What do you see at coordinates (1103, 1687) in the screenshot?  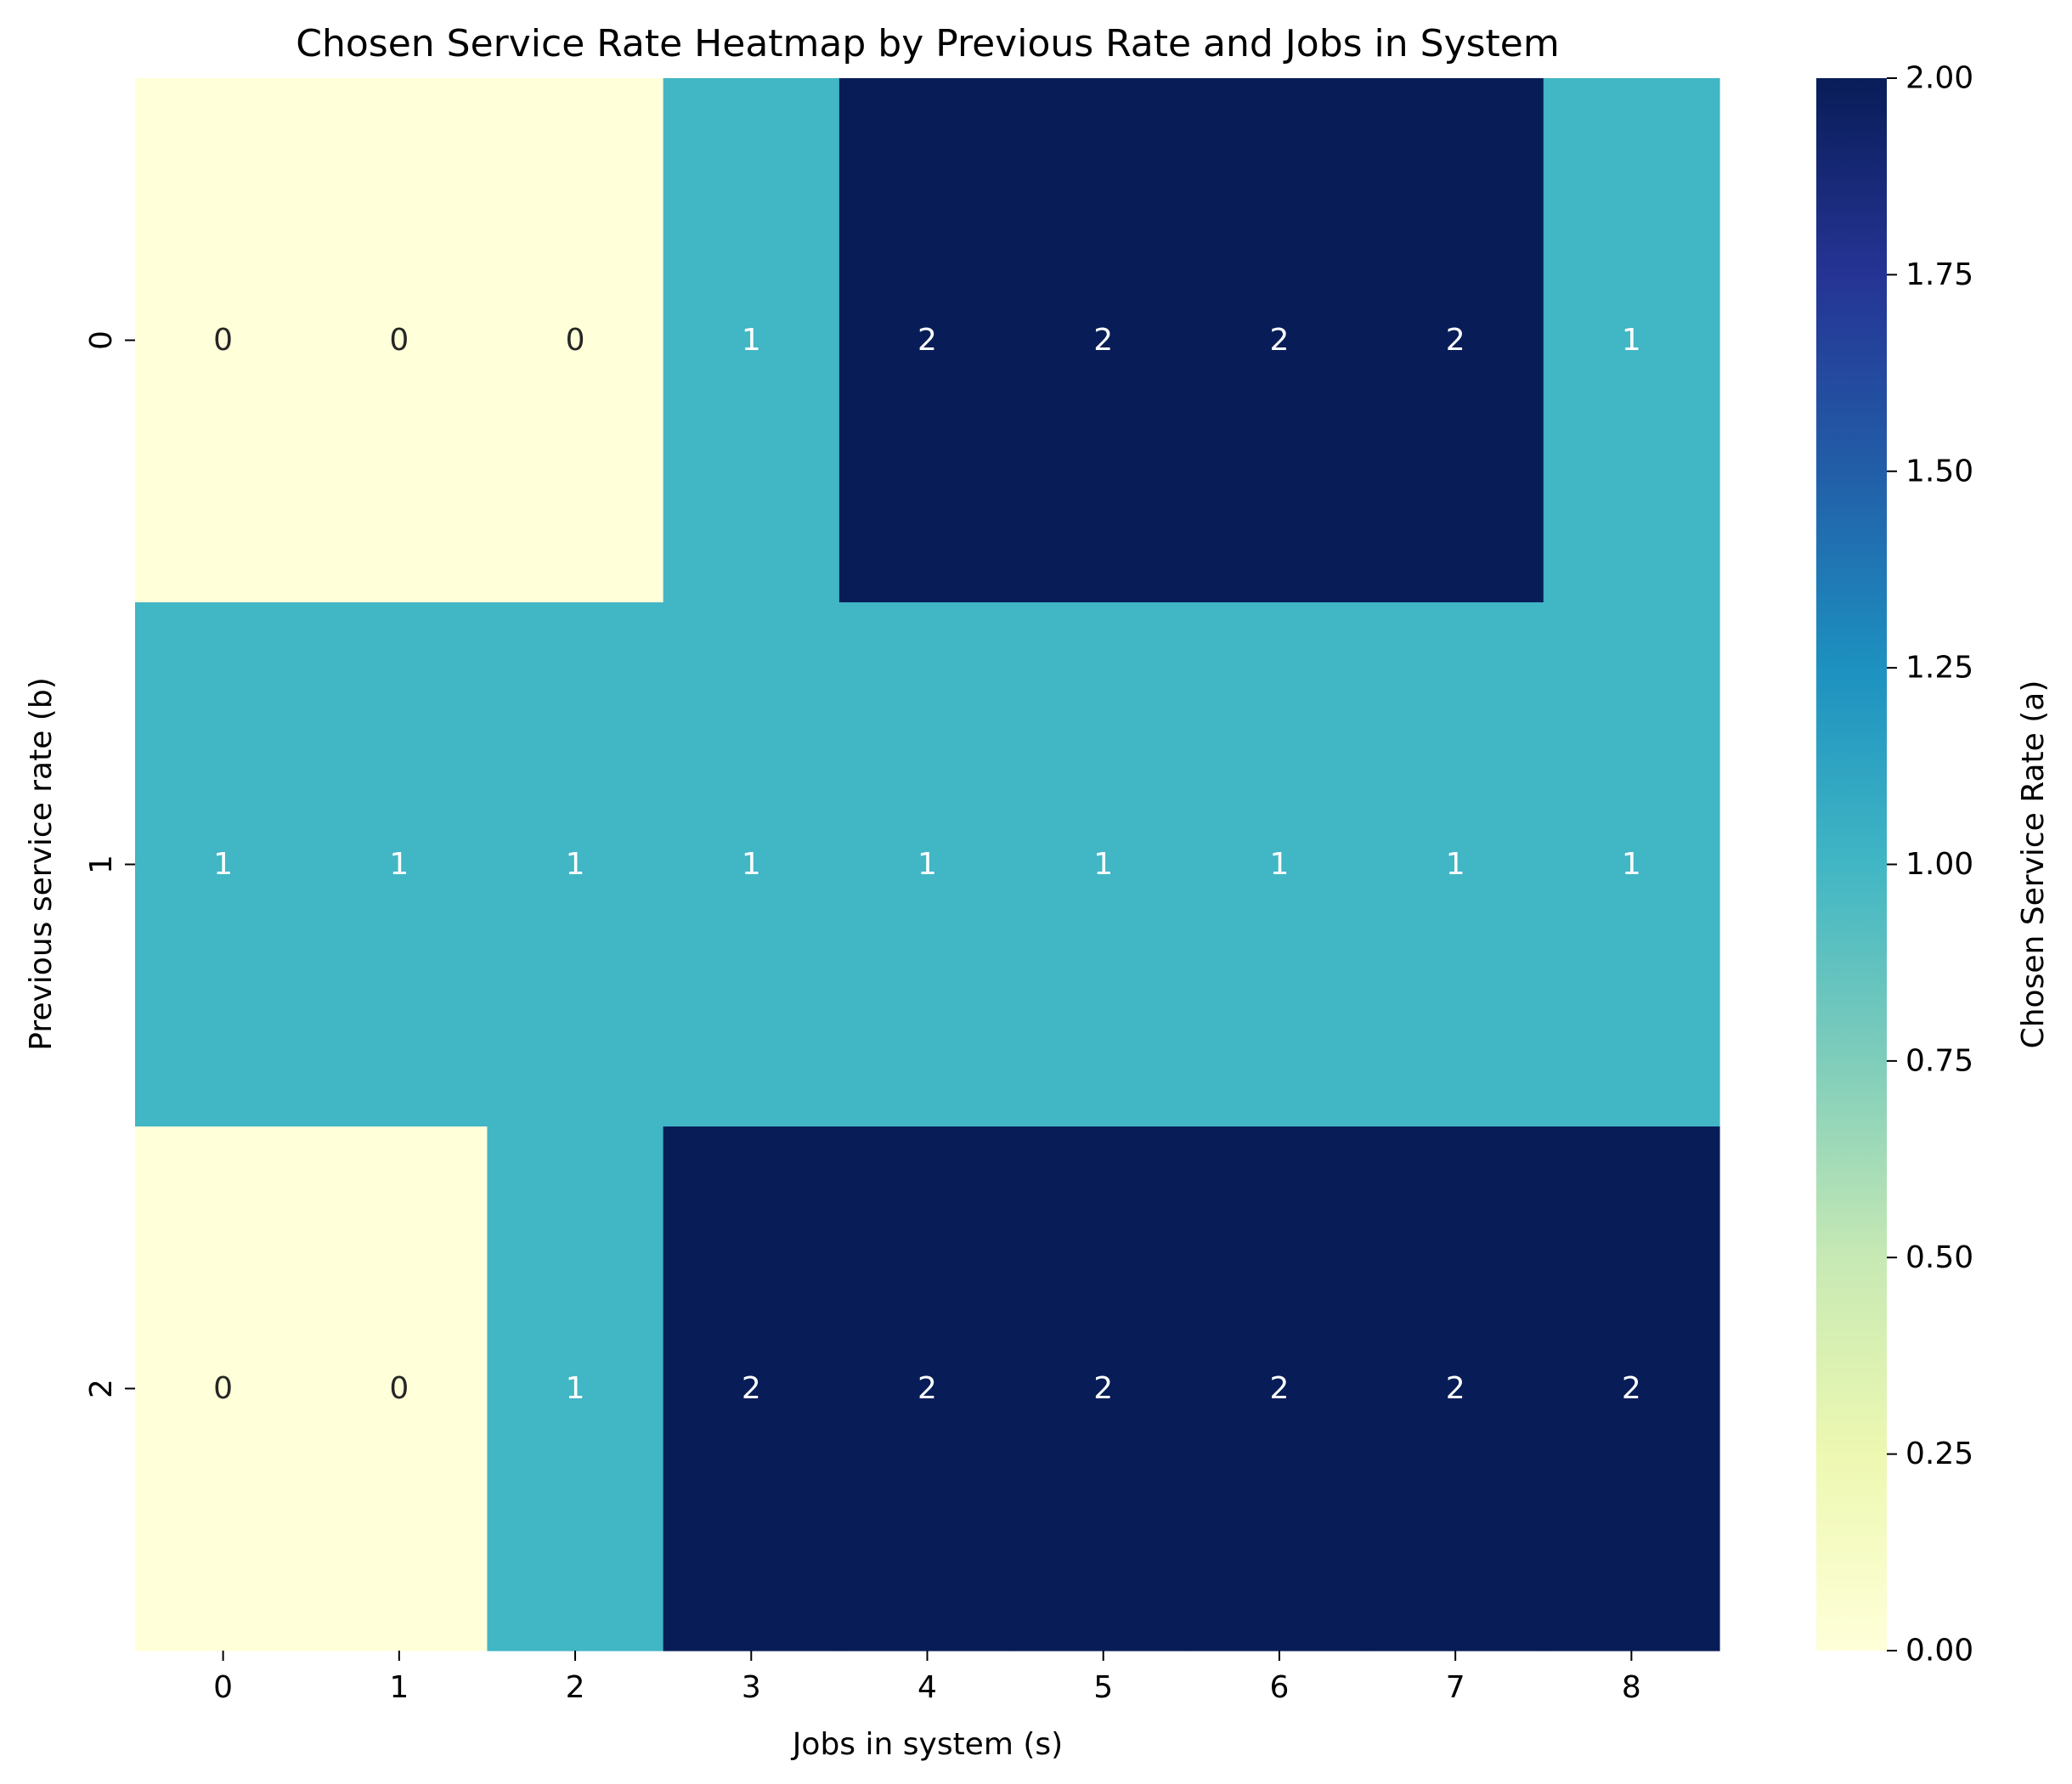 I see `x-tick-label: 5` at bounding box center [1103, 1687].